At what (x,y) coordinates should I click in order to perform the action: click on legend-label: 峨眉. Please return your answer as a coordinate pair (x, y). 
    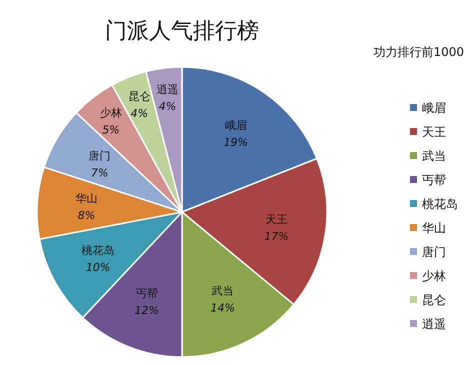
    Looking at the image, I should click on (434, 108).